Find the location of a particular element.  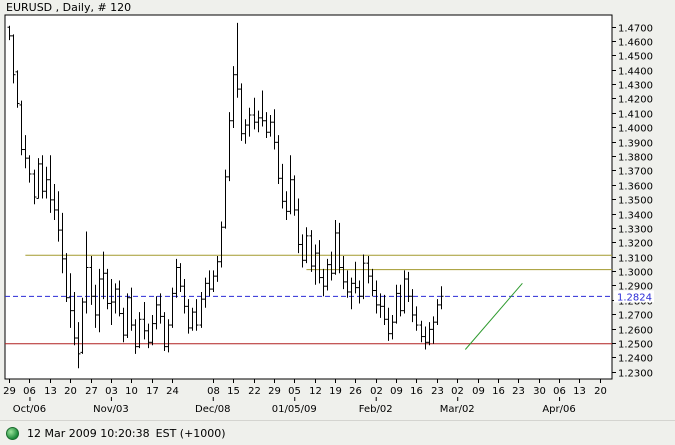

month-label: Dec/08 is located at coordinates (212, 409).